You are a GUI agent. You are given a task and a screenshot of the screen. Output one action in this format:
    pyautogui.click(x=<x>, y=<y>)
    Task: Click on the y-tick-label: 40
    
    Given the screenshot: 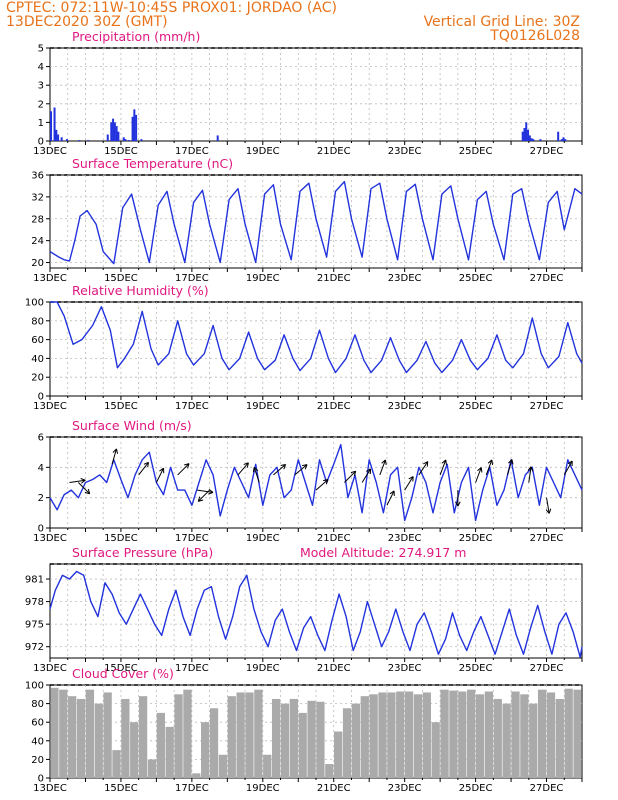 What is the action you would take?
    pyautogui.click(x=37, y=741)
    